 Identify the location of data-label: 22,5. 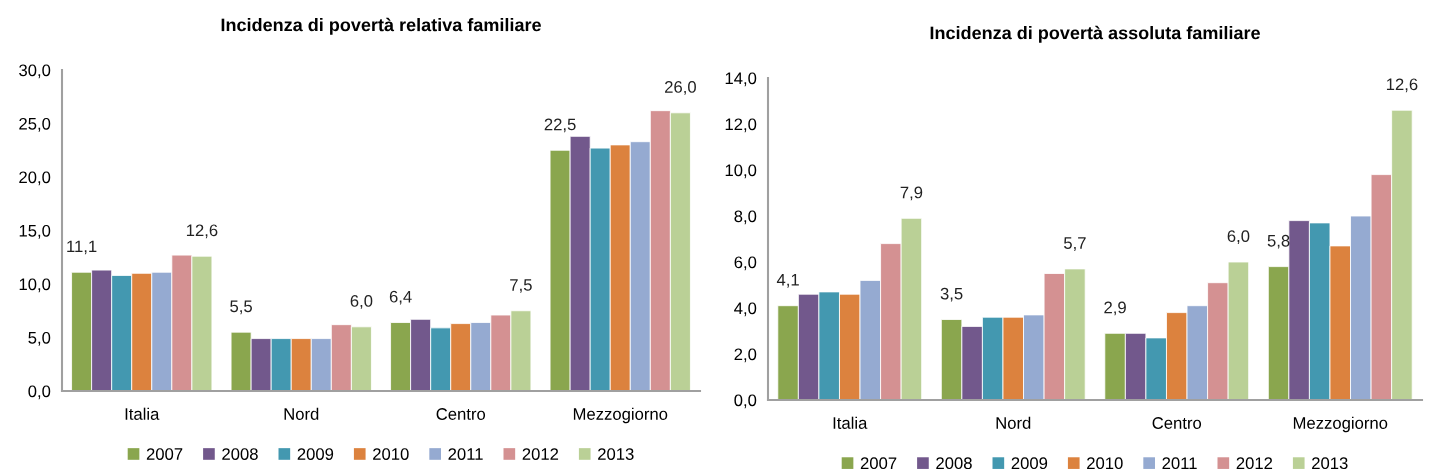
(560, 125).